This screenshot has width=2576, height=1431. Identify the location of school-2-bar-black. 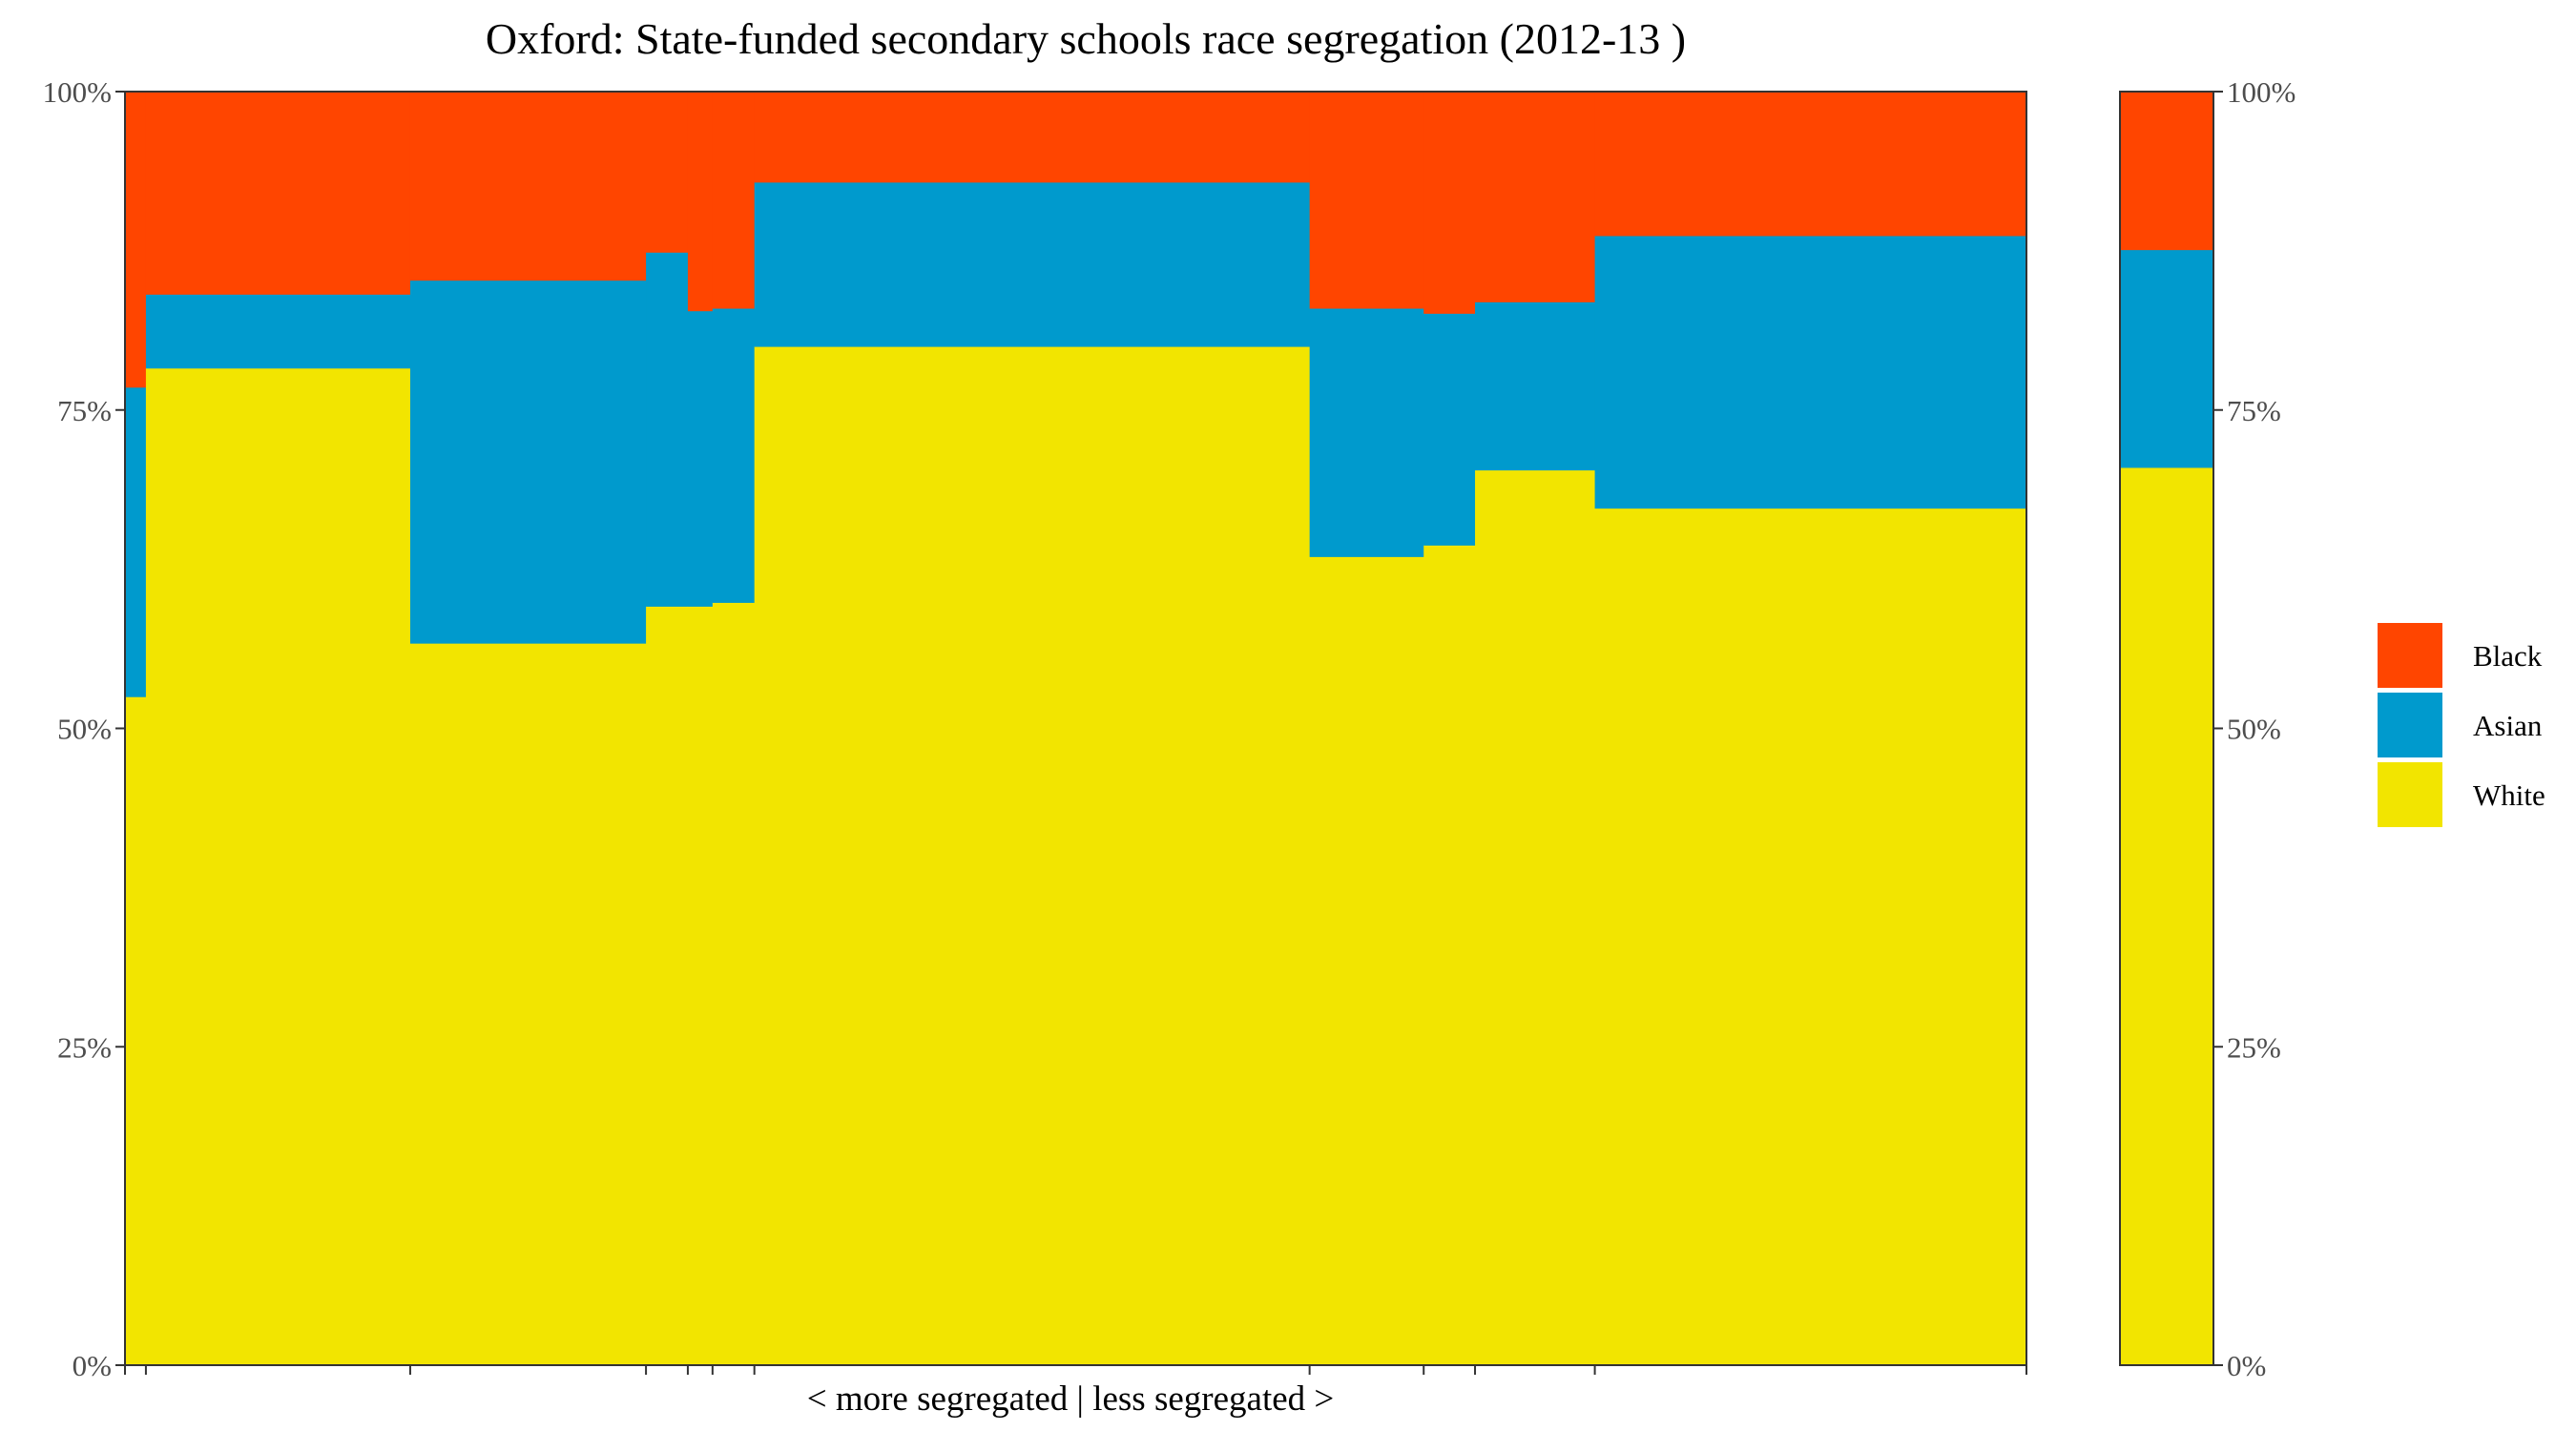
(278, 193).